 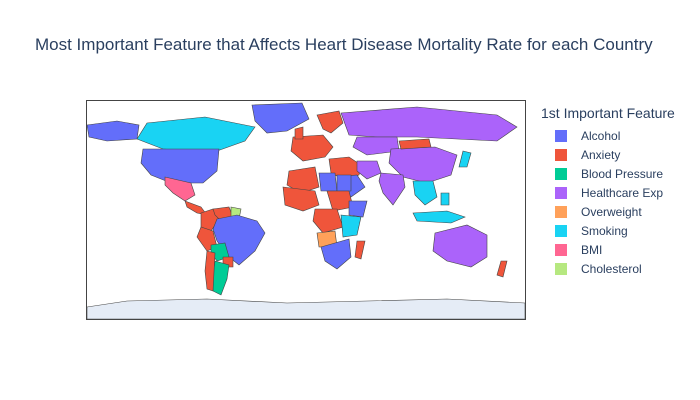 What do you see at coordinates (445, 199) in the screenshot?
I see `region-philippines` at bounding box center [445, 199].